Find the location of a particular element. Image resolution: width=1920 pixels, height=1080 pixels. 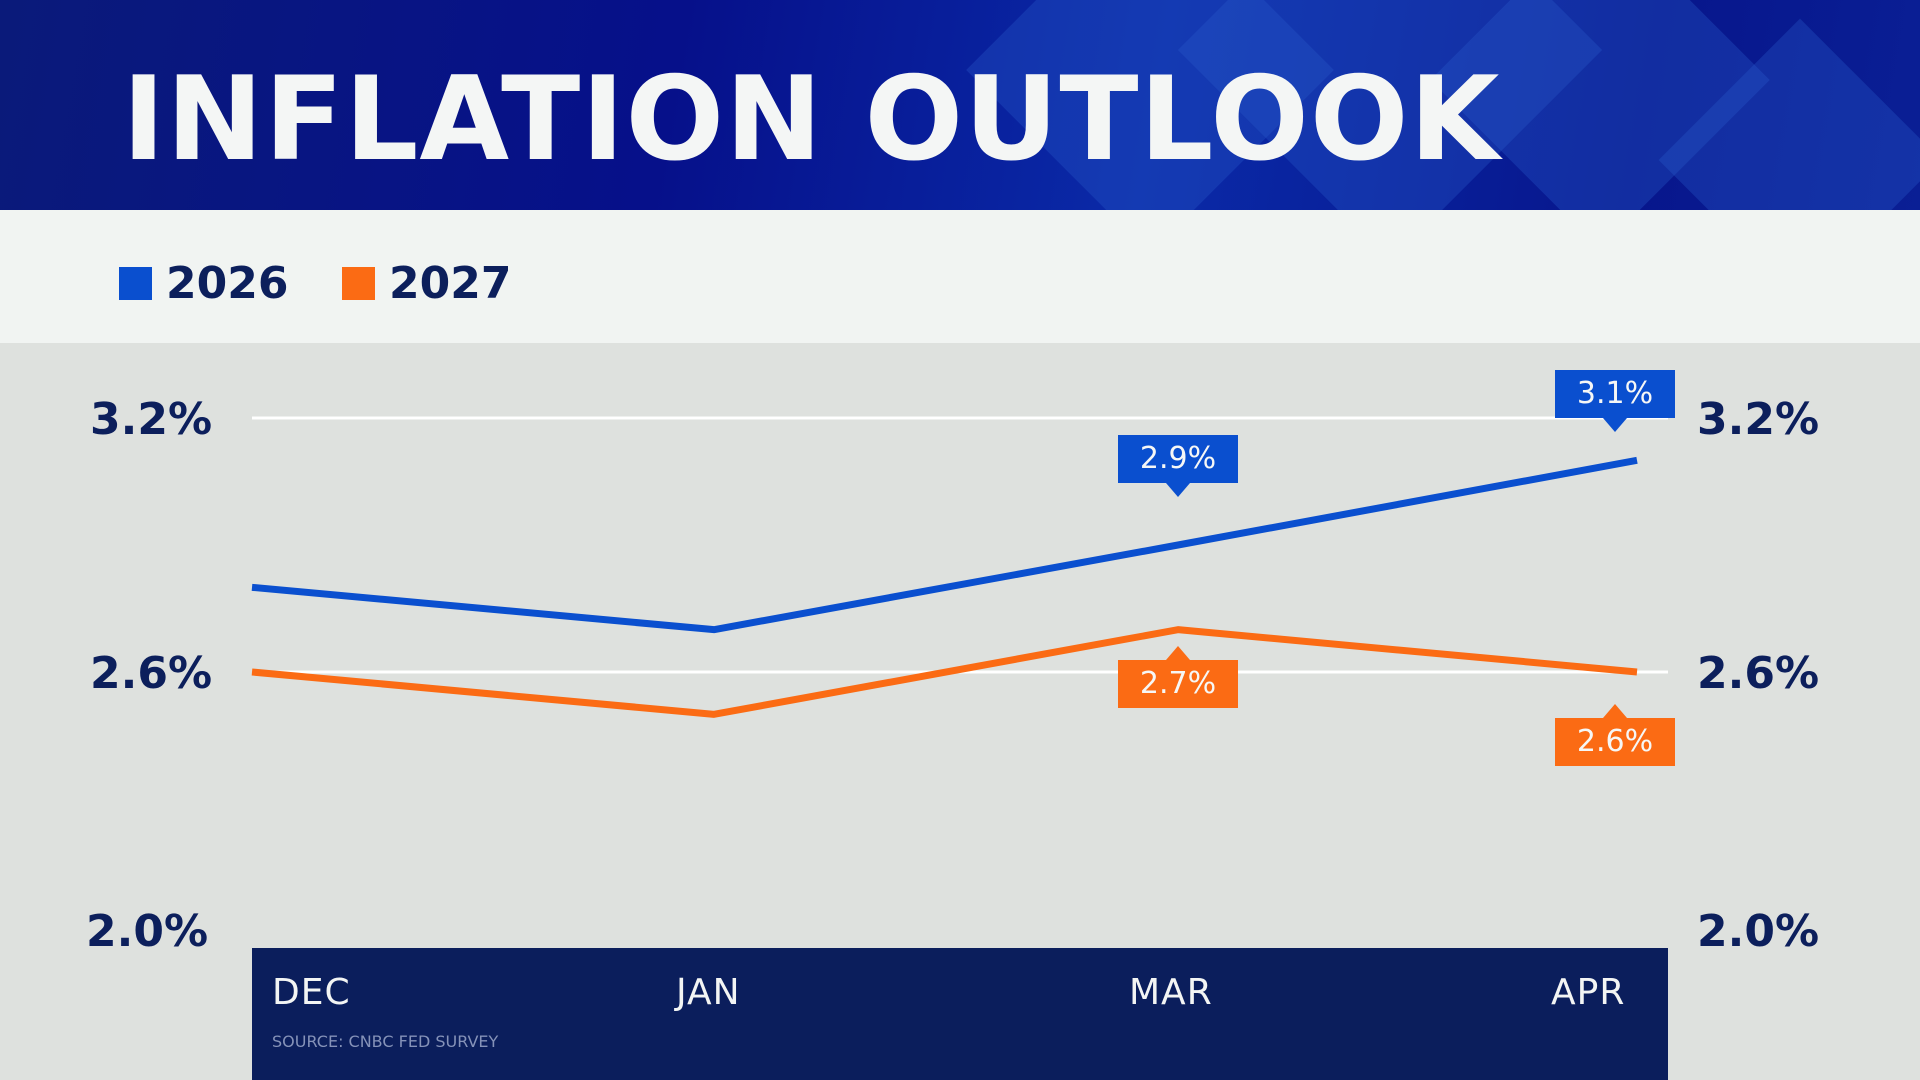

legend-swatch-2026 is located at coordinates (135, 283).